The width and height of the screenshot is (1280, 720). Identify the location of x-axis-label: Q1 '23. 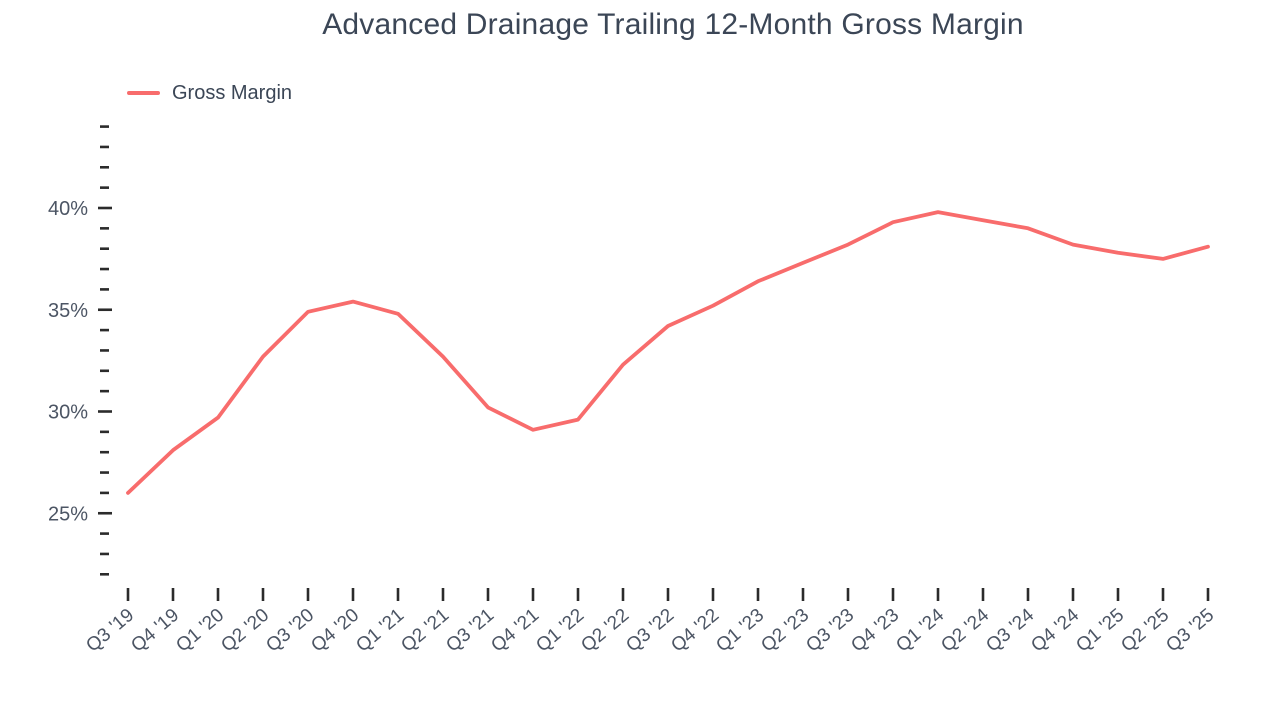
(740, 631).